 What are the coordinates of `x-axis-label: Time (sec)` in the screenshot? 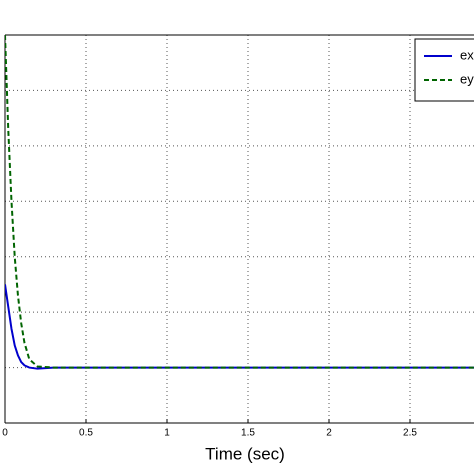 It's located at (245, 453).